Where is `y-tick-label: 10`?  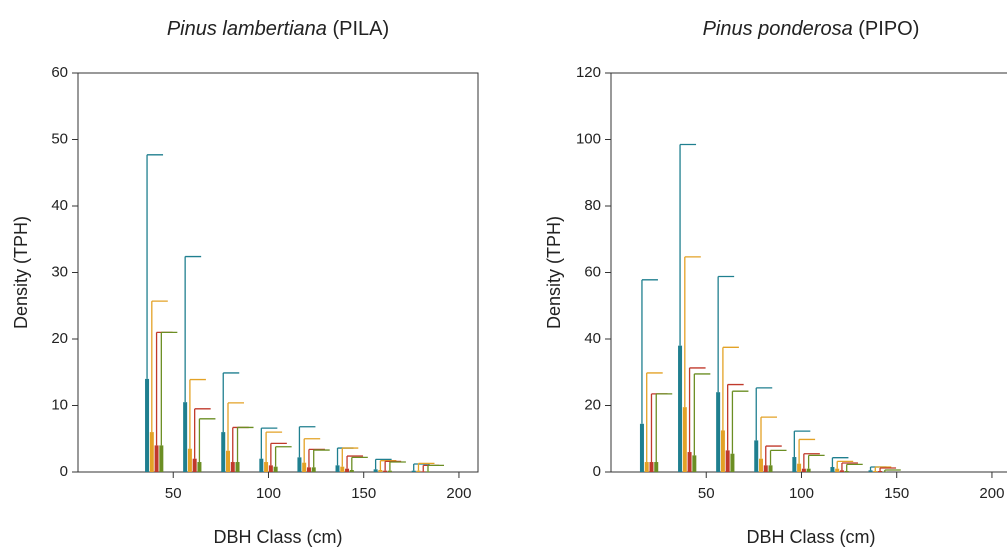 y-tick-label: 10 is located at coordinates (59, 404).